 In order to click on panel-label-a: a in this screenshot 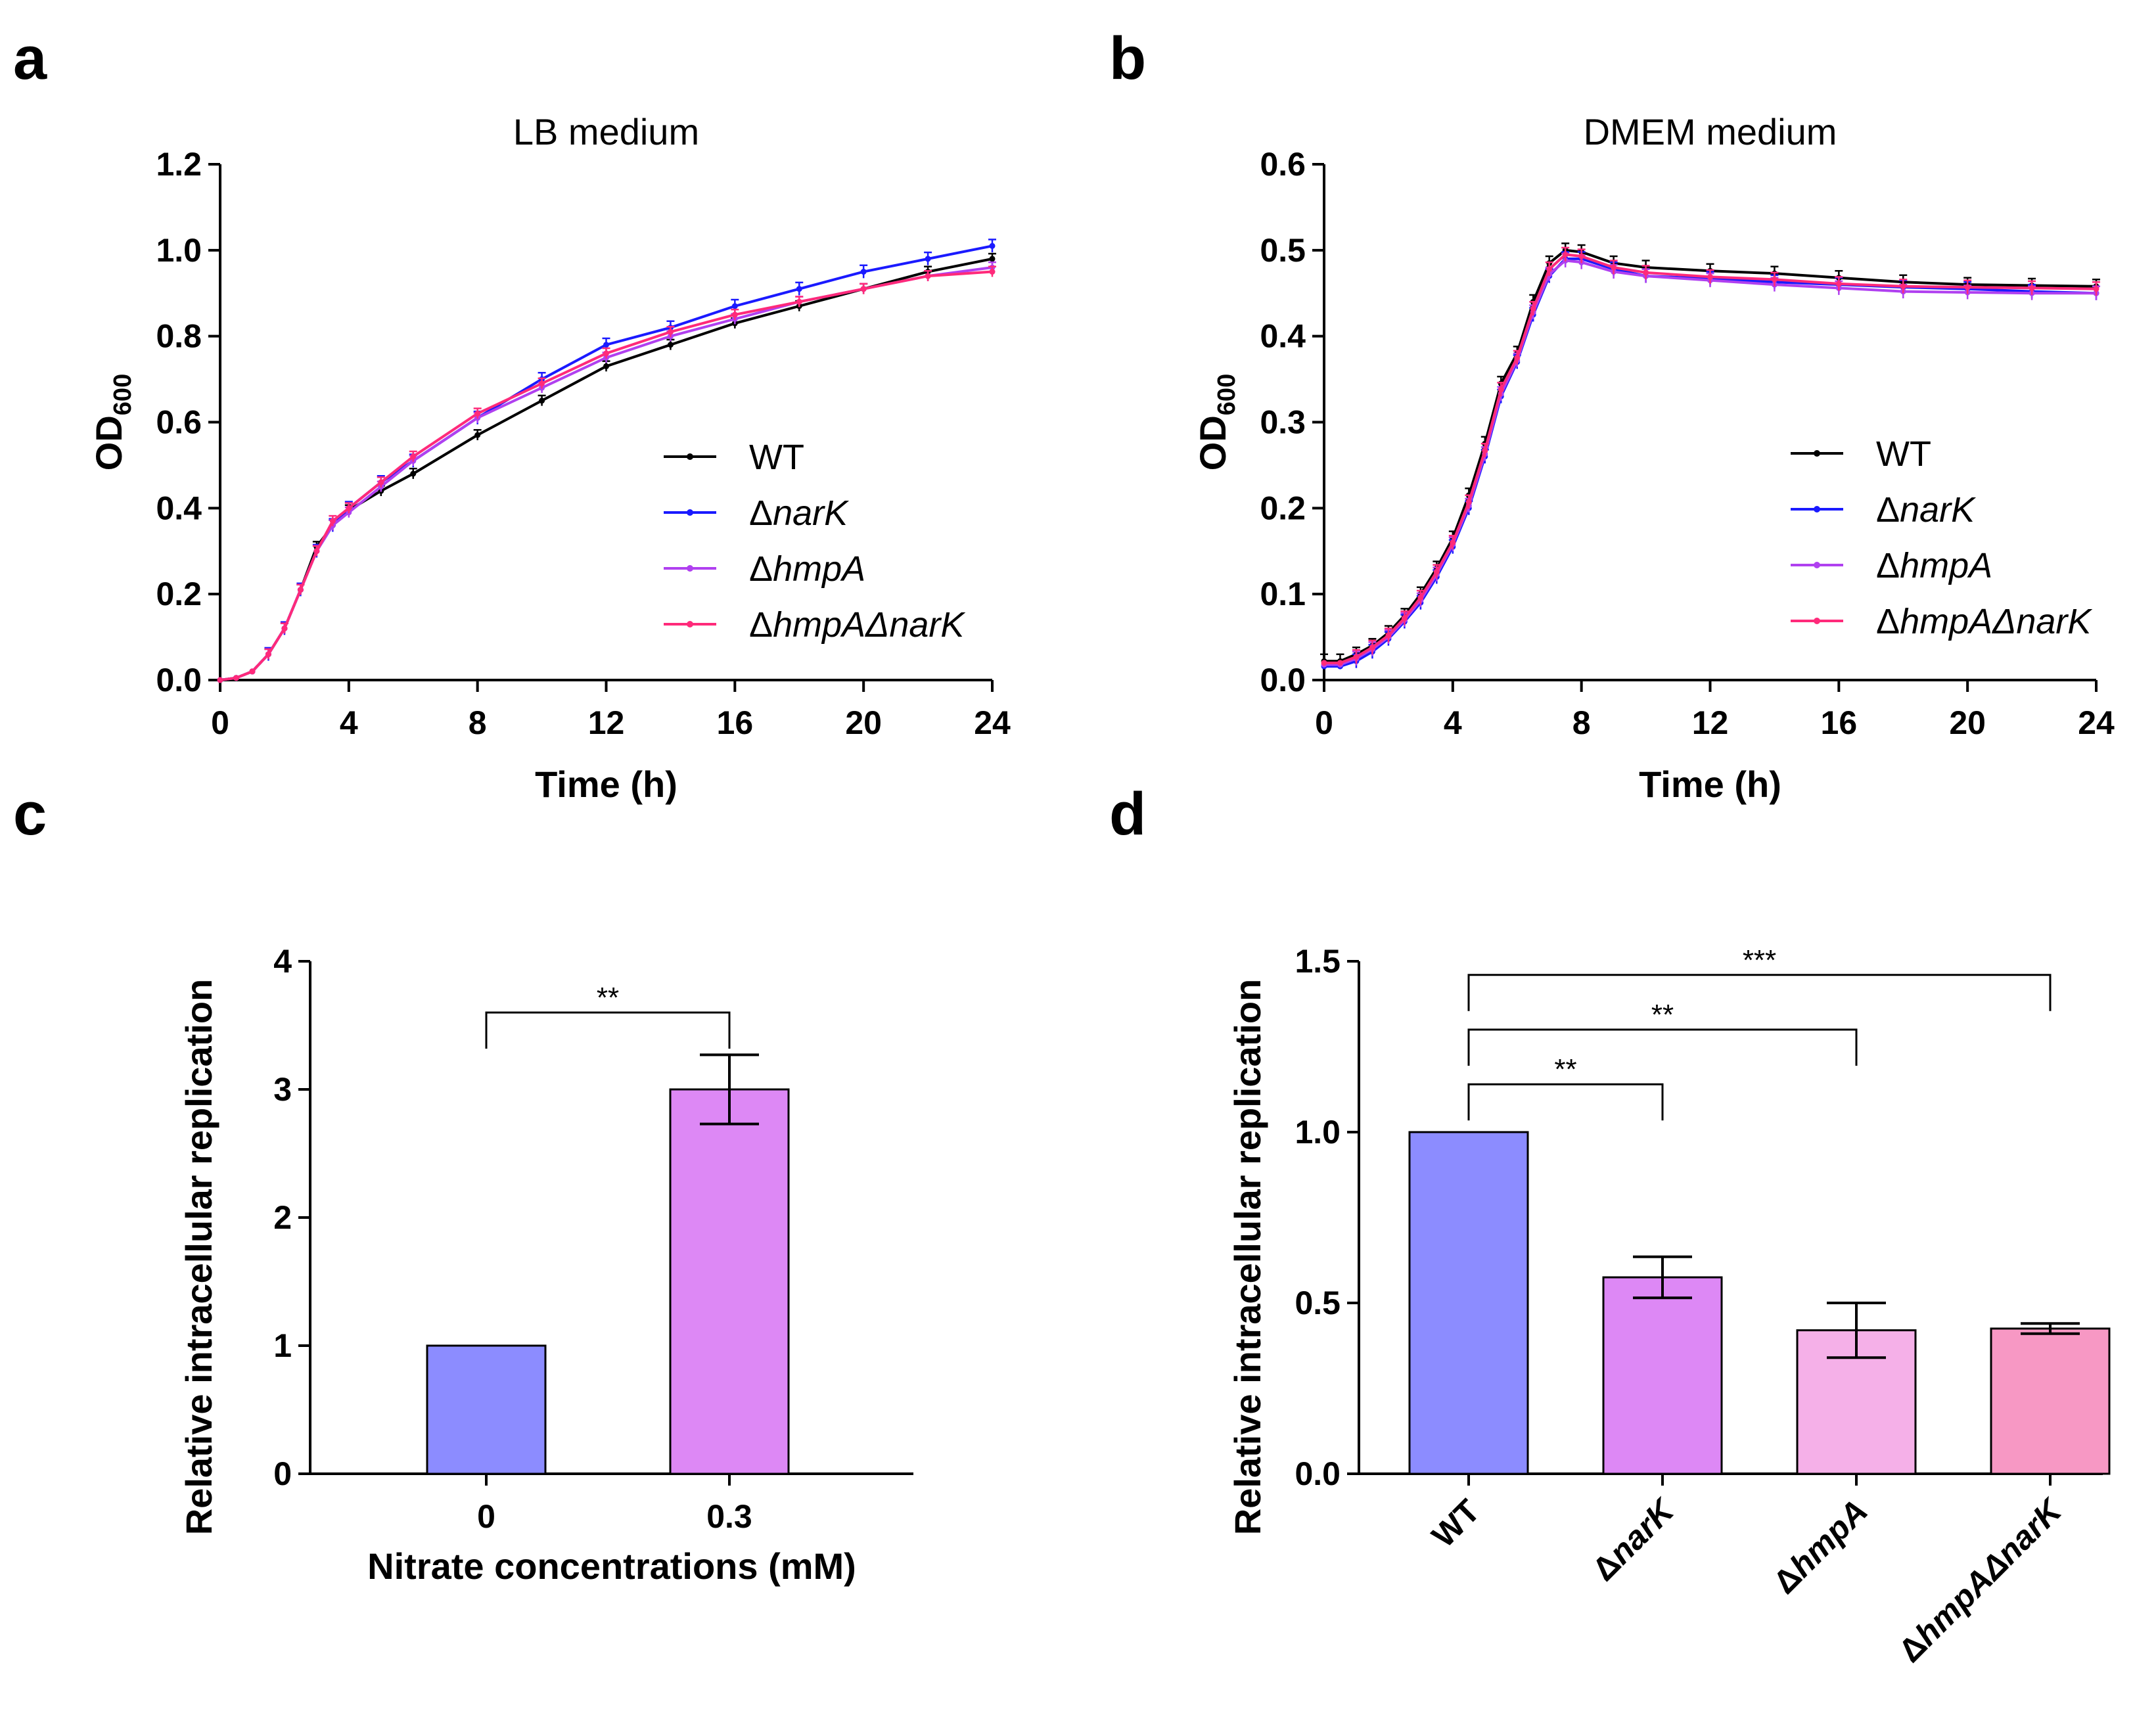, I will do `click(30, 58)`.